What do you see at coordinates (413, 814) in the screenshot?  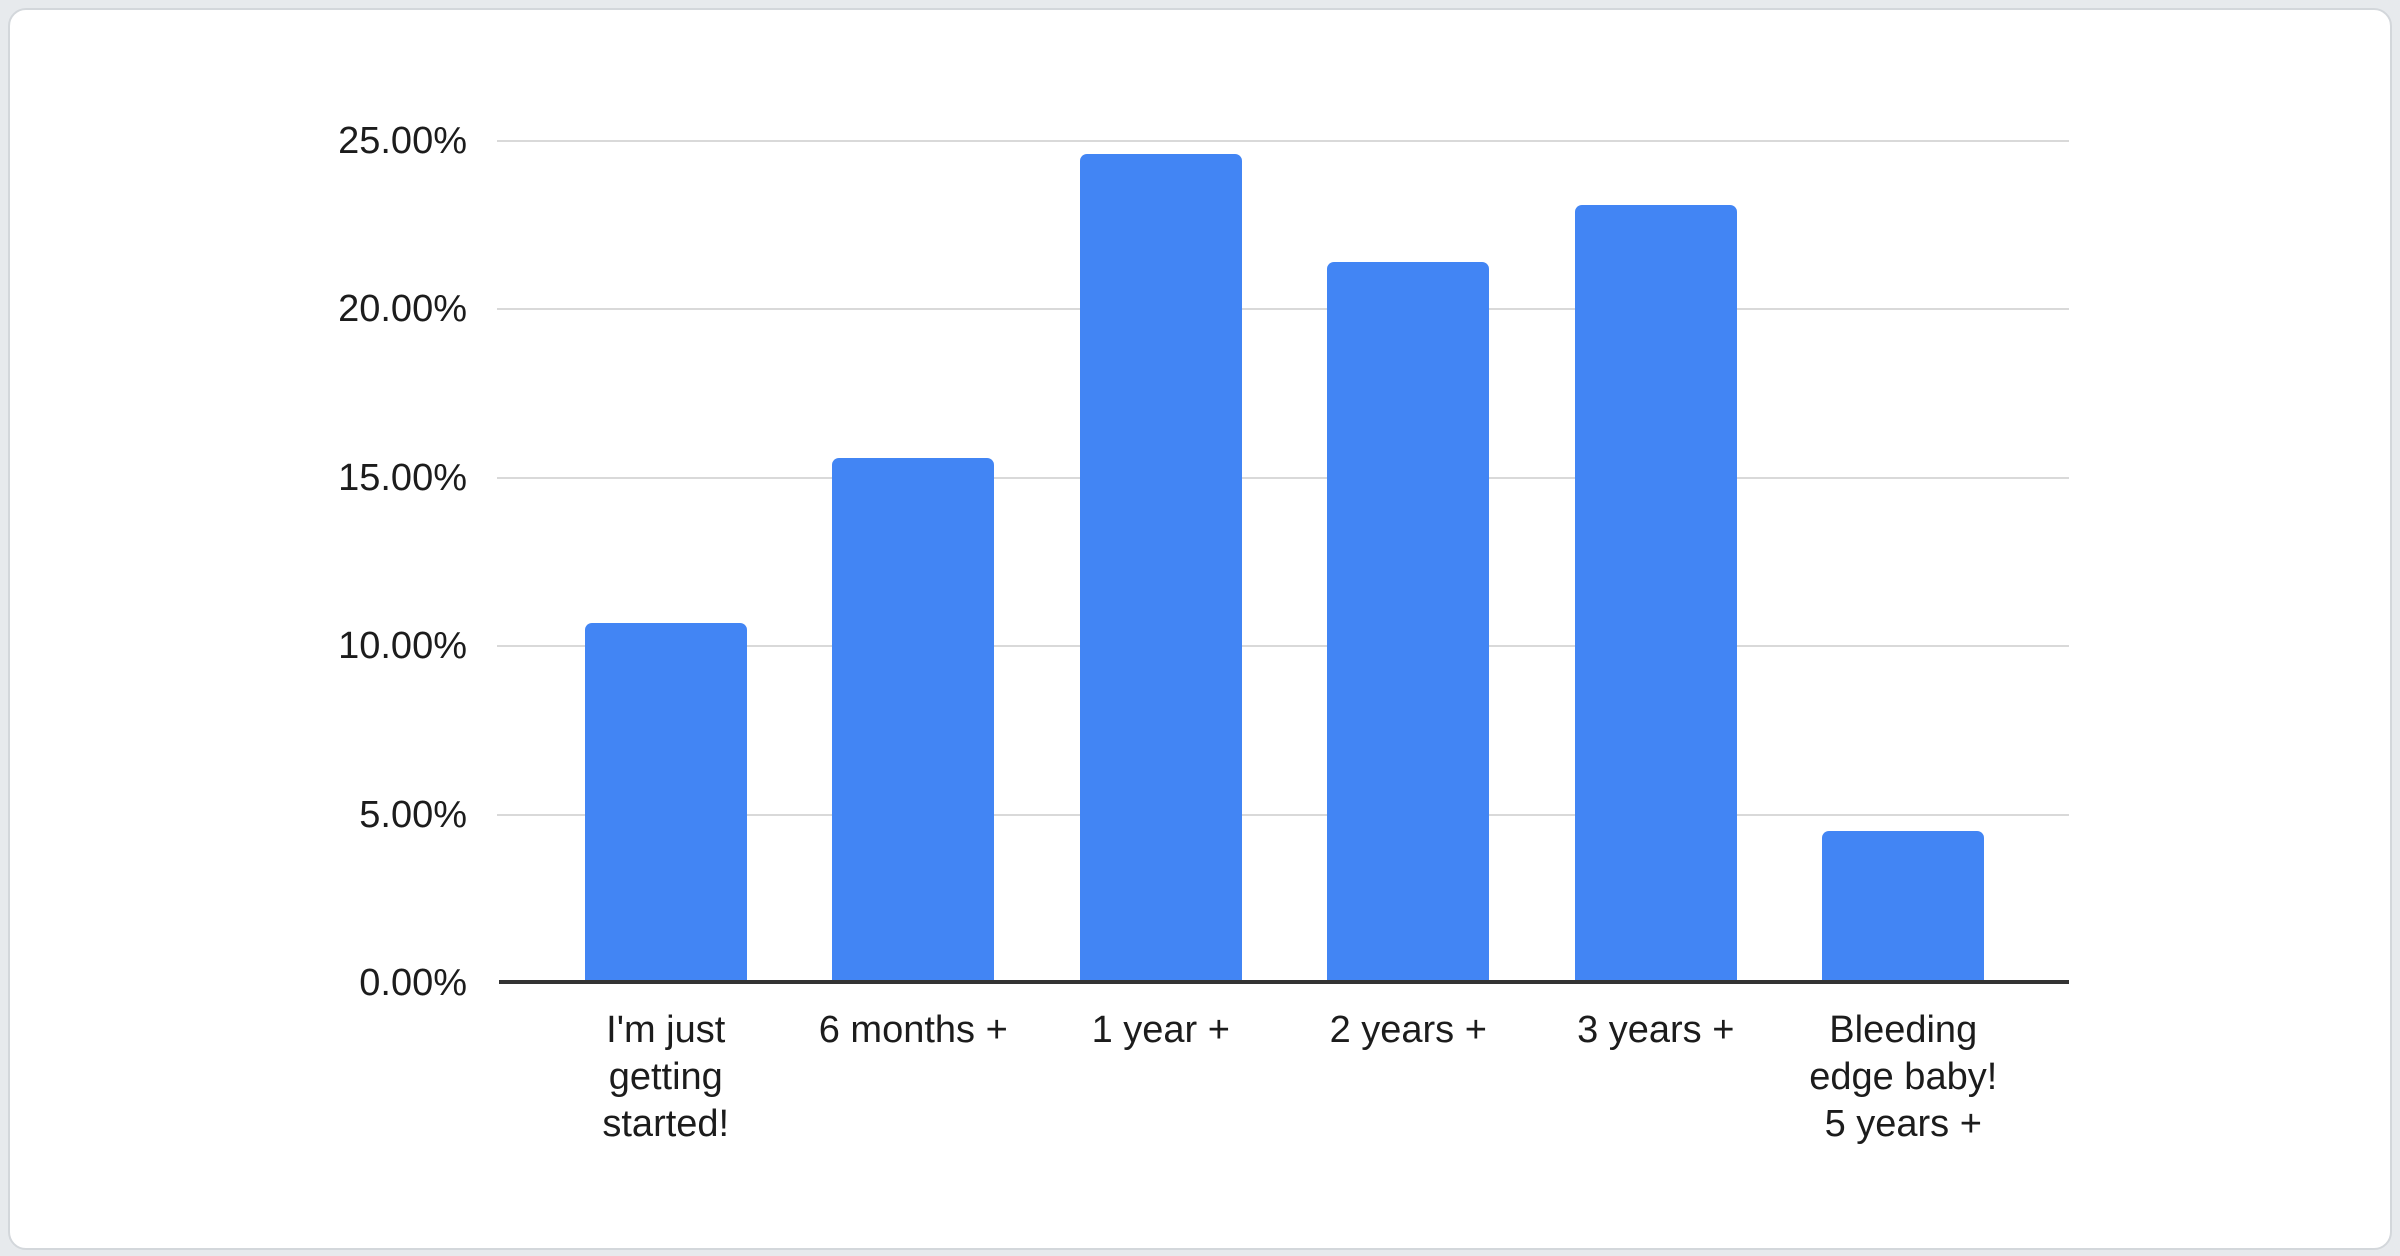 I see `y-axis-tick-label: 5.00%` at bounding box center [413, 814].